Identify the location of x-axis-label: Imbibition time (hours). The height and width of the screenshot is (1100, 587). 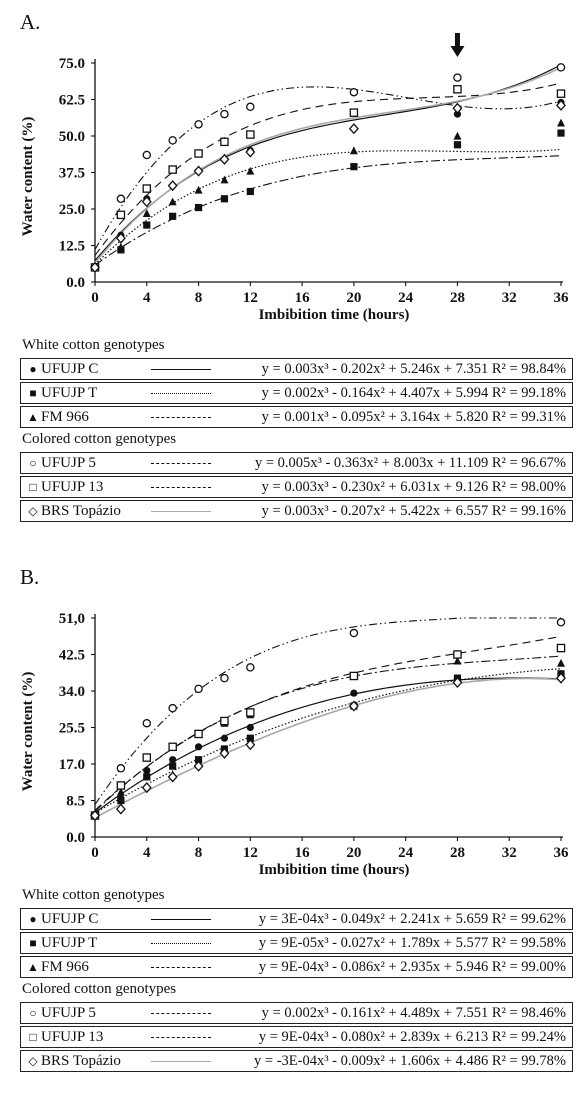
(334, 870).